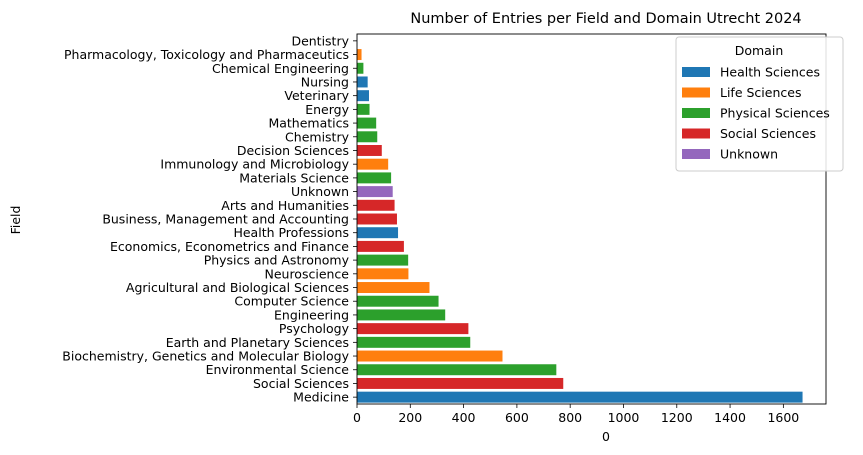  Describe the element at coordinates (775, 113) in the screenshot. I see `legend-label: Physical Sciences` at that location.